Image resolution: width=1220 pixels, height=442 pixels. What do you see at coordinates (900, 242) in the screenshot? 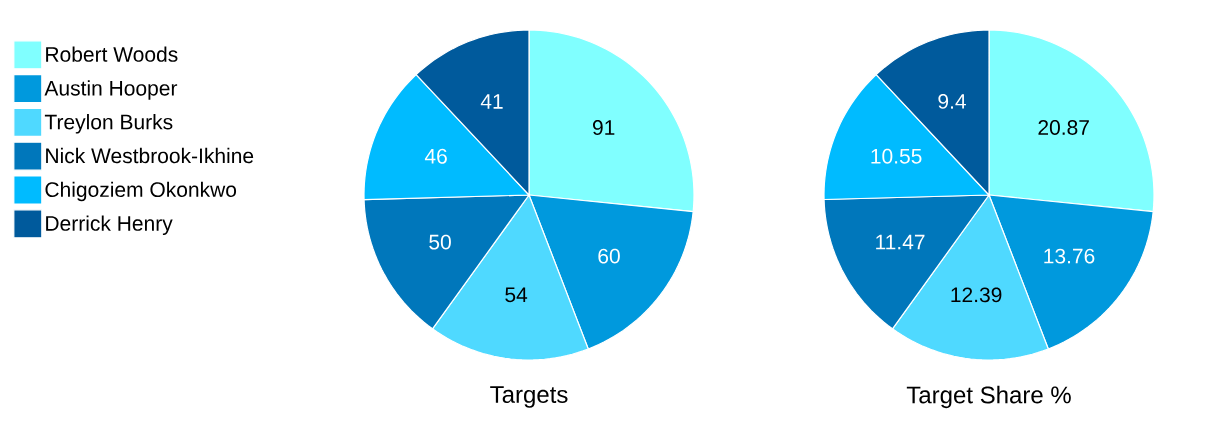
I see `data-label: 11.47` at bounding box center [900, 242].